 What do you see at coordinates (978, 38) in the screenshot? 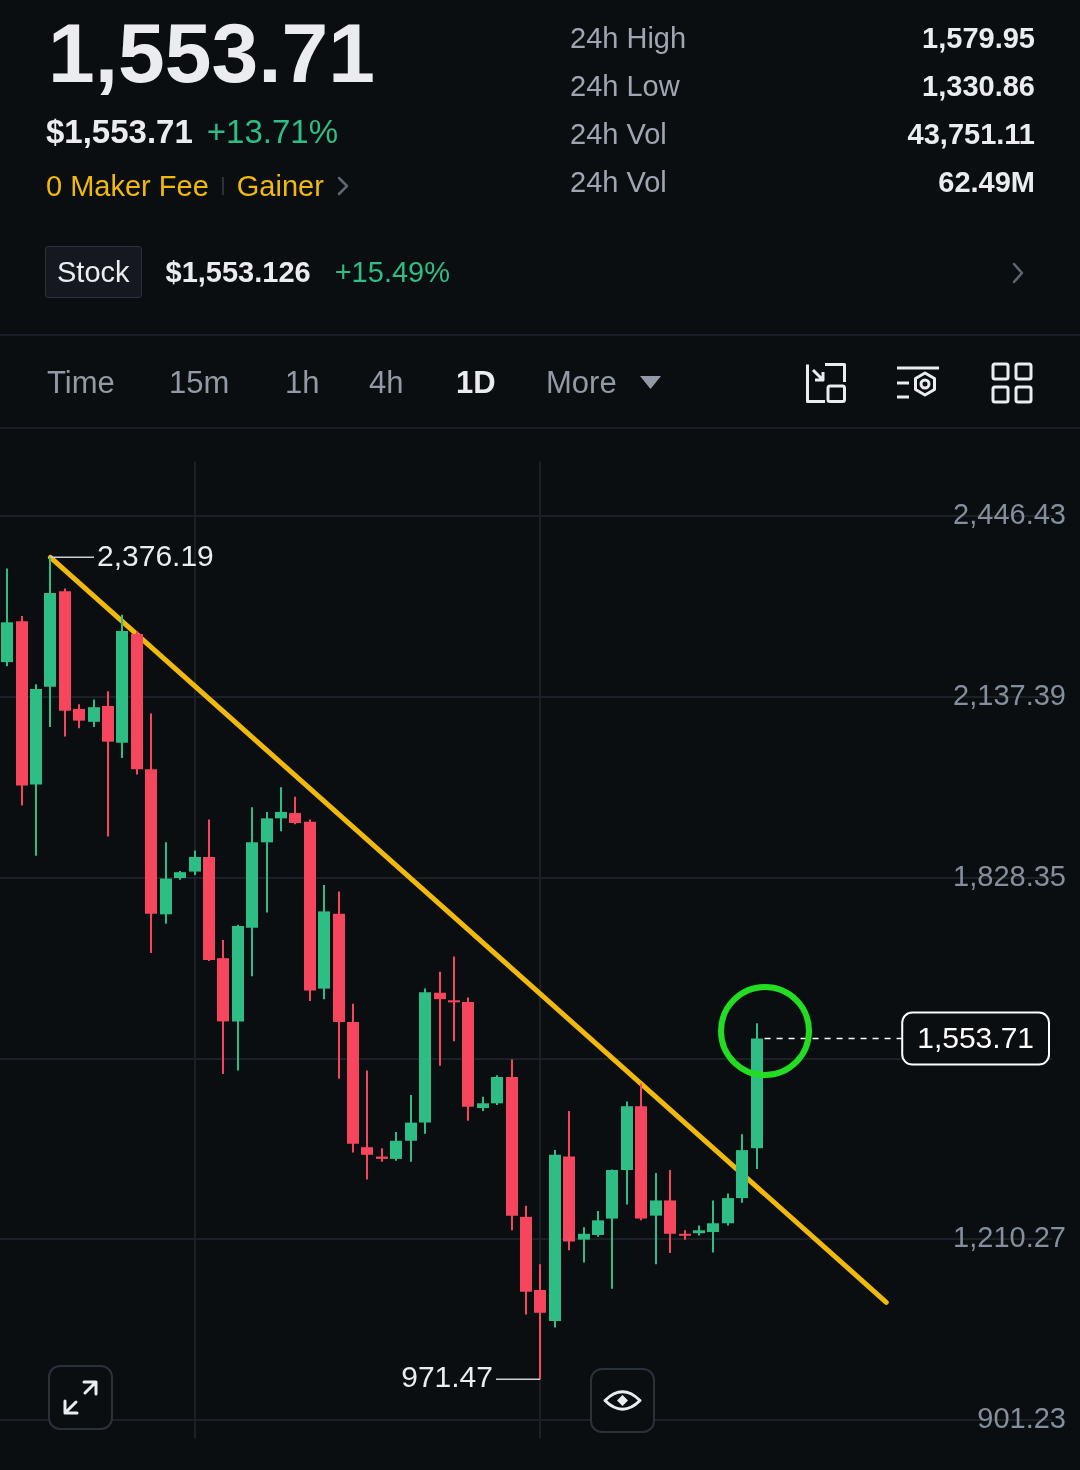
I see `text: 1,579.95` at bounding box center [978, 38].